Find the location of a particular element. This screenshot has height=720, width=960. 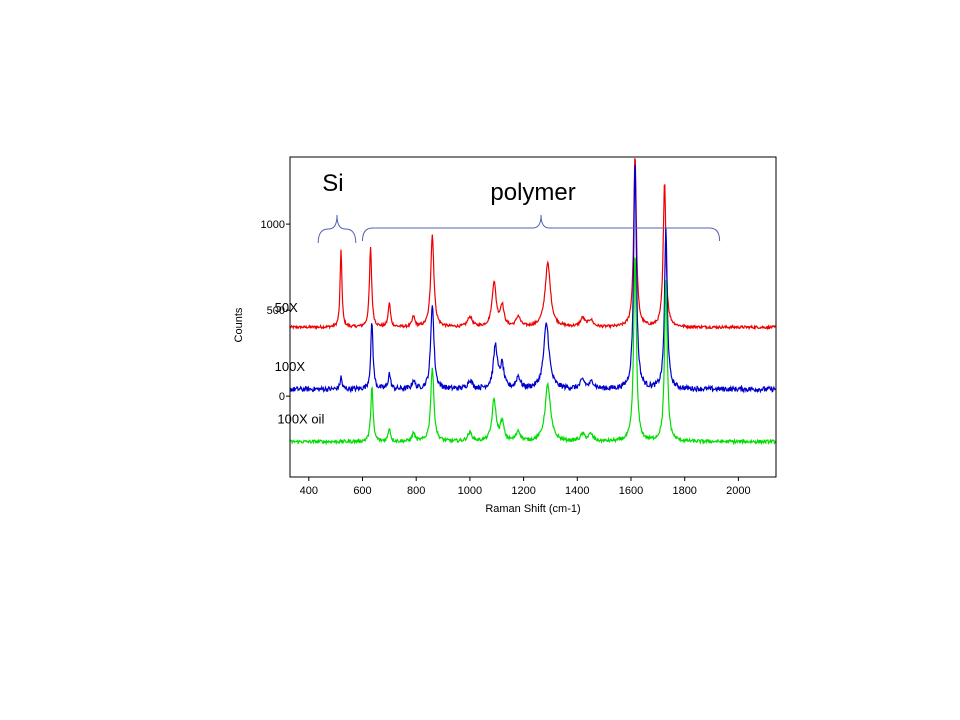

y-tick-label: 0 is located at coordinates (282, 397).